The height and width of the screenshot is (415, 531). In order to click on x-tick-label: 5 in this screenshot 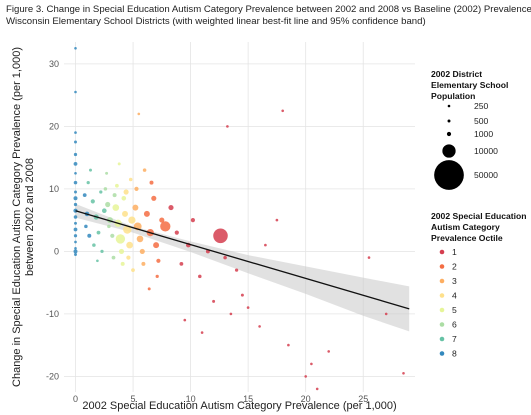, I will do `click(133, 399)`.